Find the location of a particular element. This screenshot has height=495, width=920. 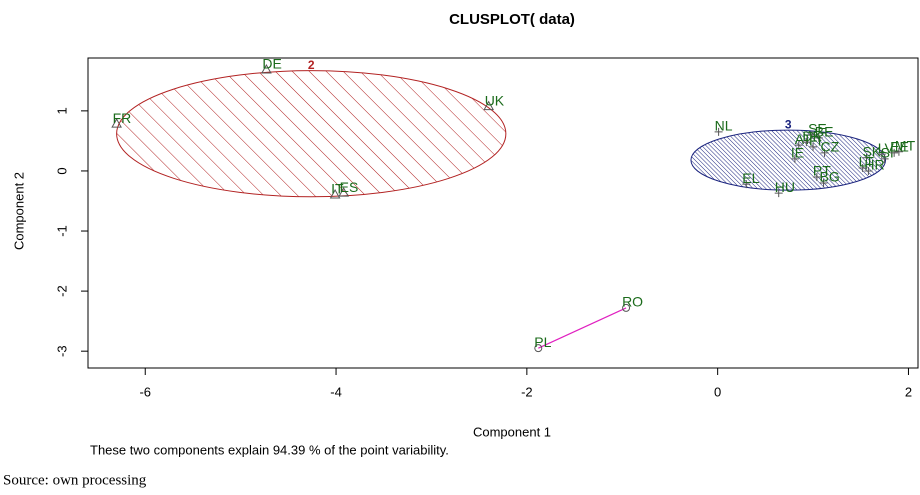

y-tick-label: 1 is located at coordinates (61, 110).